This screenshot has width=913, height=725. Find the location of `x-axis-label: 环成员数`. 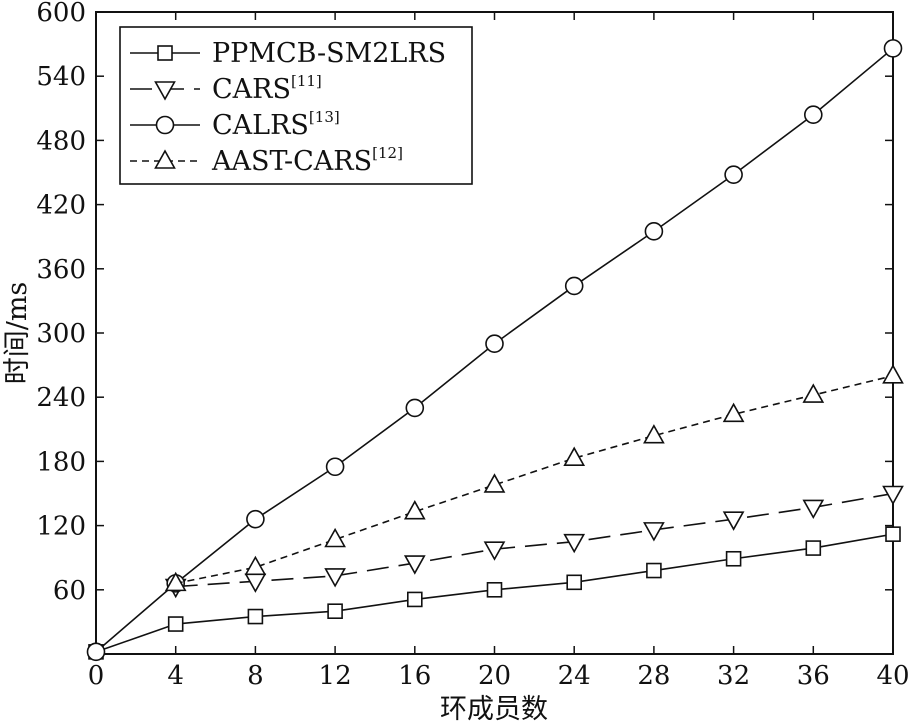

x-axis-label: 环成员数 is located at coordinates (494, 709).